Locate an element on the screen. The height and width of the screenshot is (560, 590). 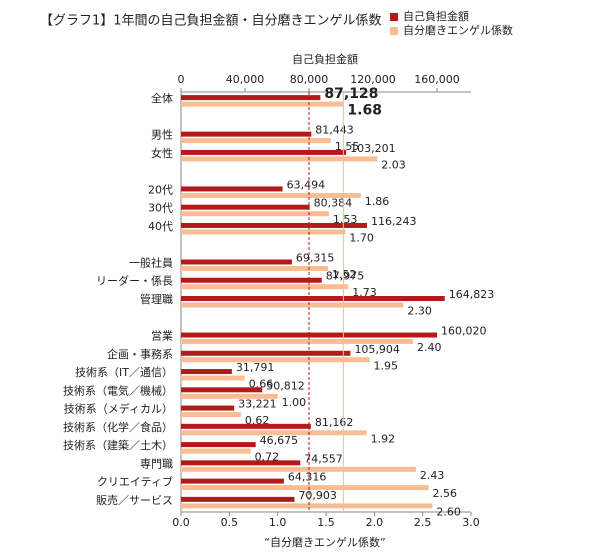
value-label: 1.68 is located at coordinates (364, 111).